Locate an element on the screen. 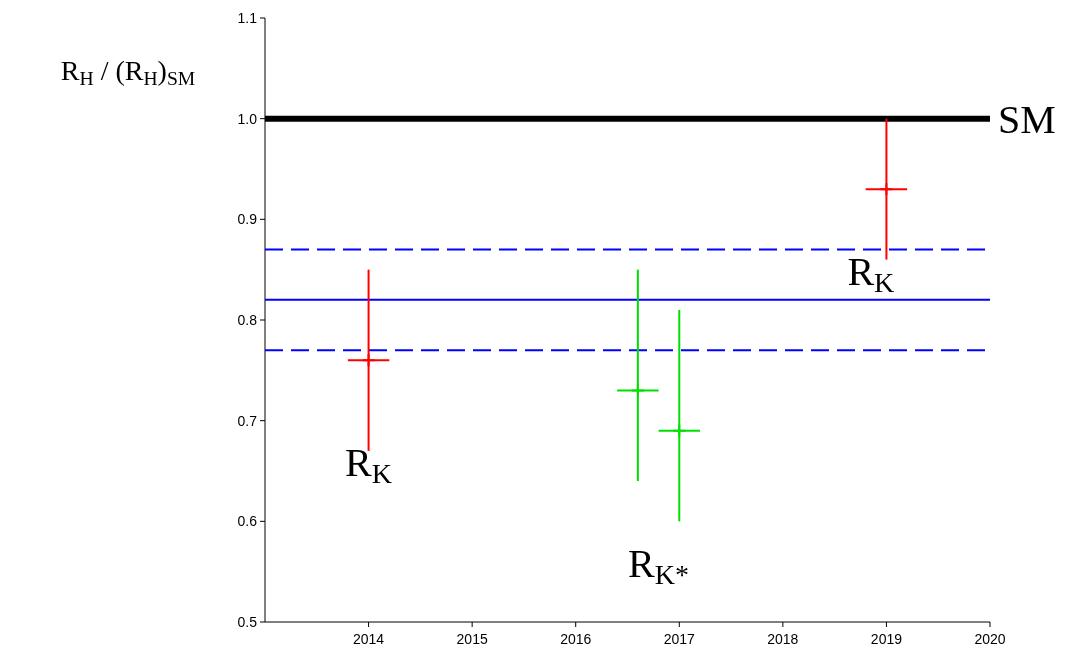  x-tick-label: 2016 is located at coordinates (576, 639).